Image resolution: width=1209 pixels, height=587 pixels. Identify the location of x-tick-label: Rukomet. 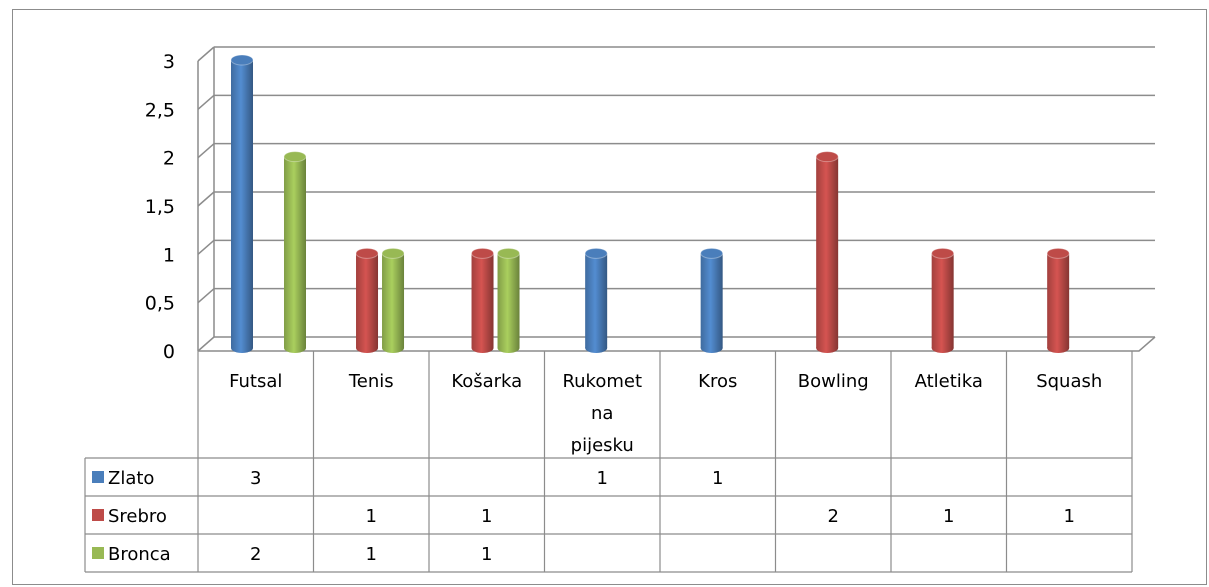
(602, 381).